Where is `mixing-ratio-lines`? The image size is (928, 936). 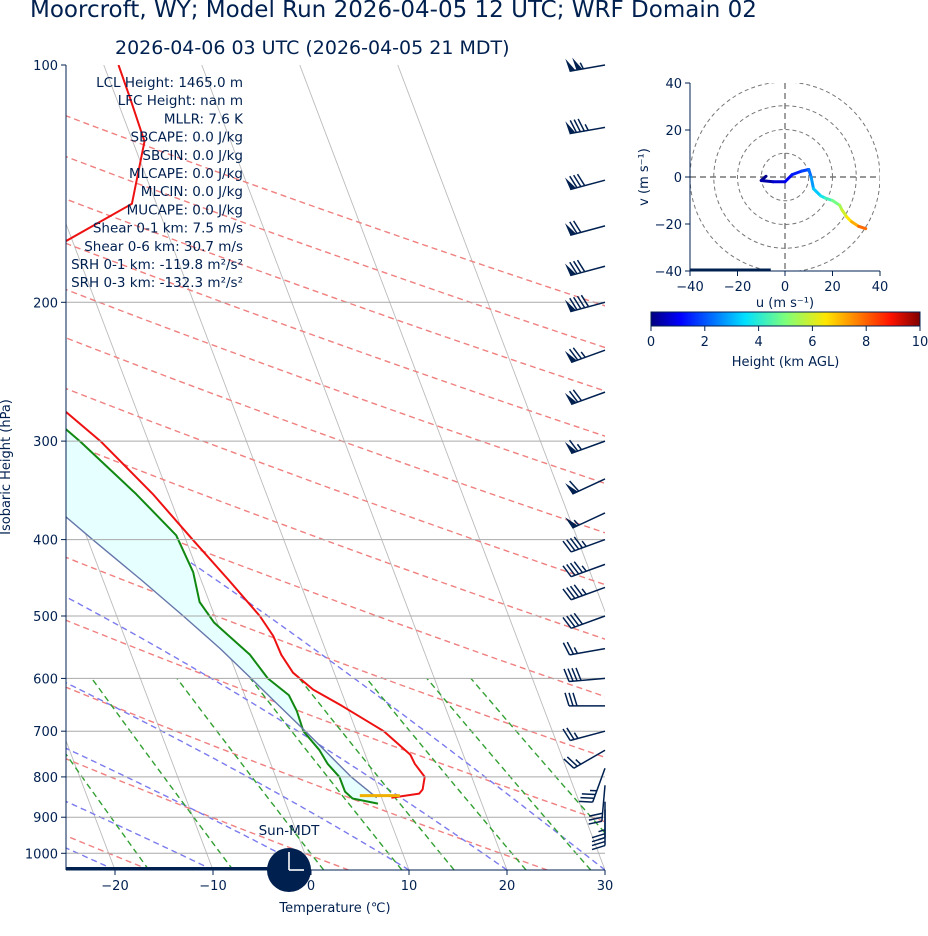 mixing-ratio-lines is located at coordinates (335, 773).